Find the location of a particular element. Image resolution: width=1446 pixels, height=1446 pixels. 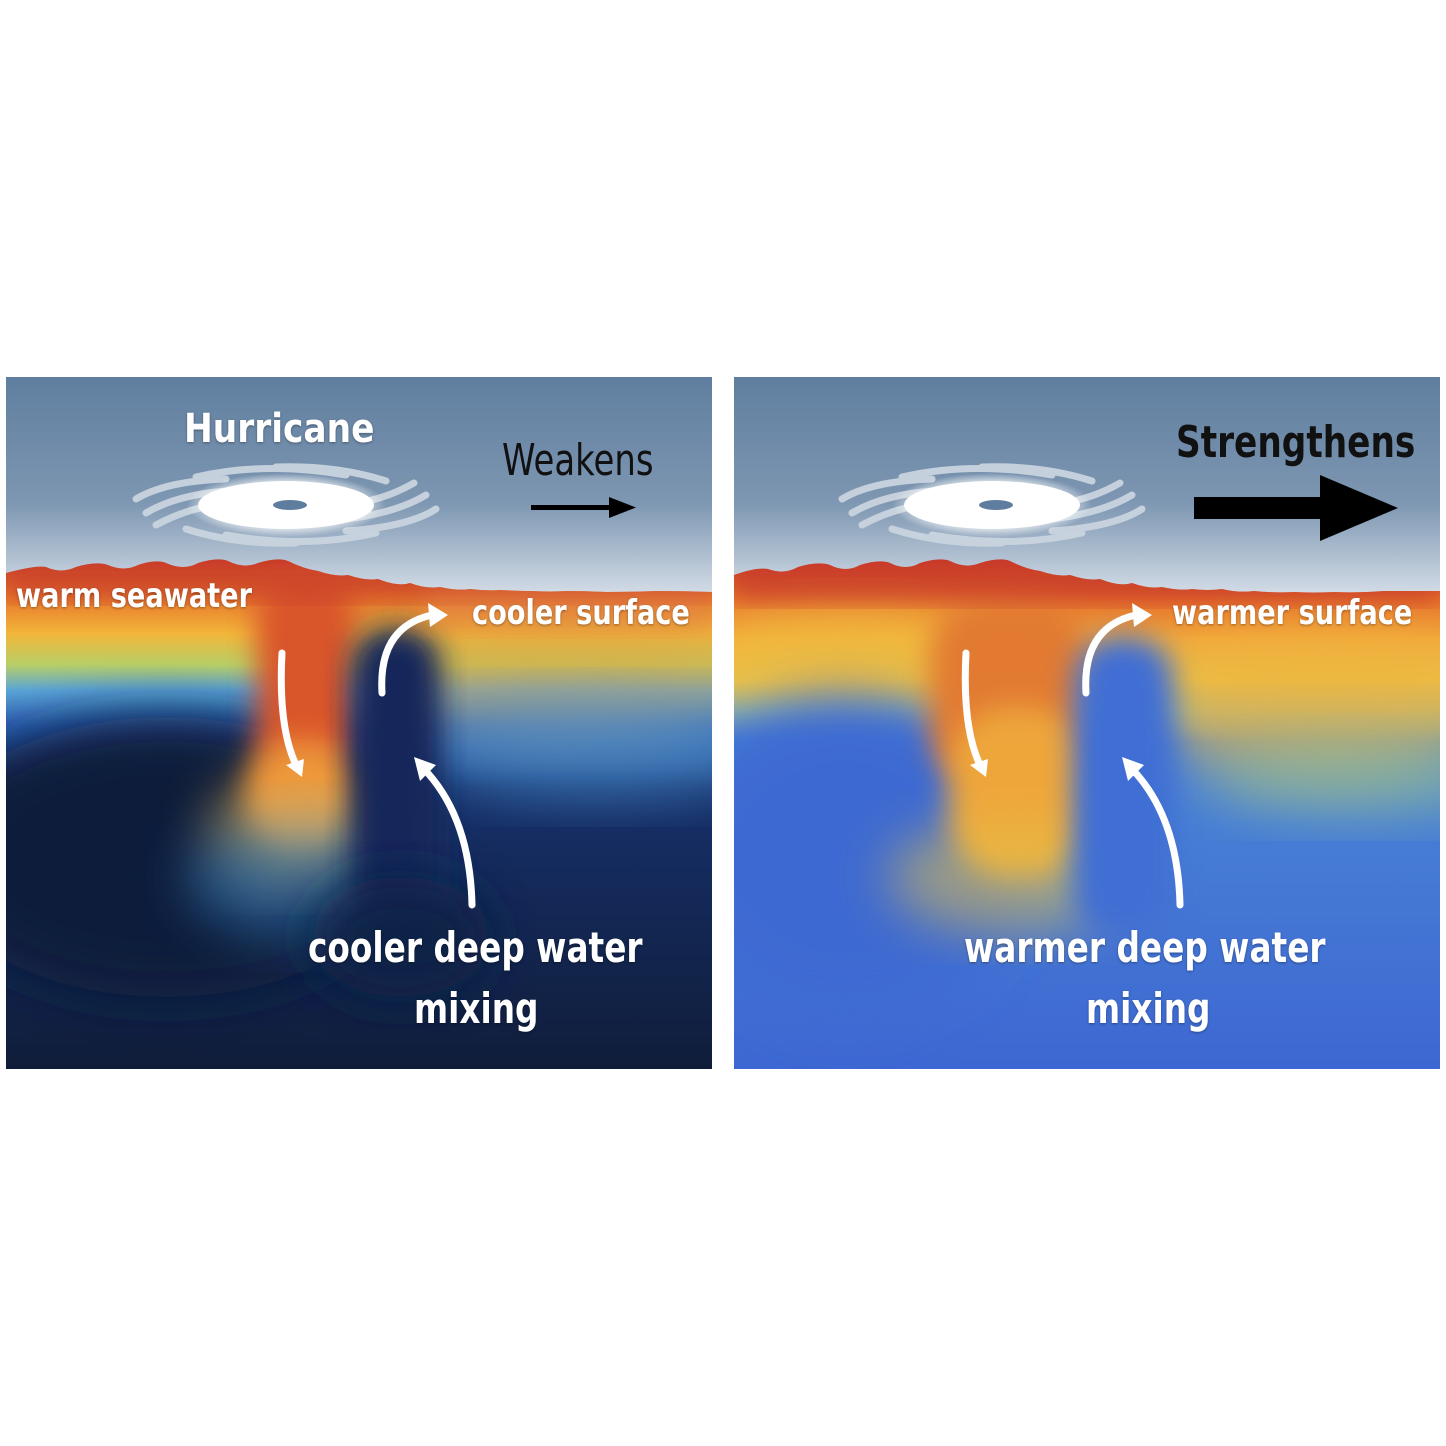

strengthens-label: Strengthens is located at coordinates (1296, 442).